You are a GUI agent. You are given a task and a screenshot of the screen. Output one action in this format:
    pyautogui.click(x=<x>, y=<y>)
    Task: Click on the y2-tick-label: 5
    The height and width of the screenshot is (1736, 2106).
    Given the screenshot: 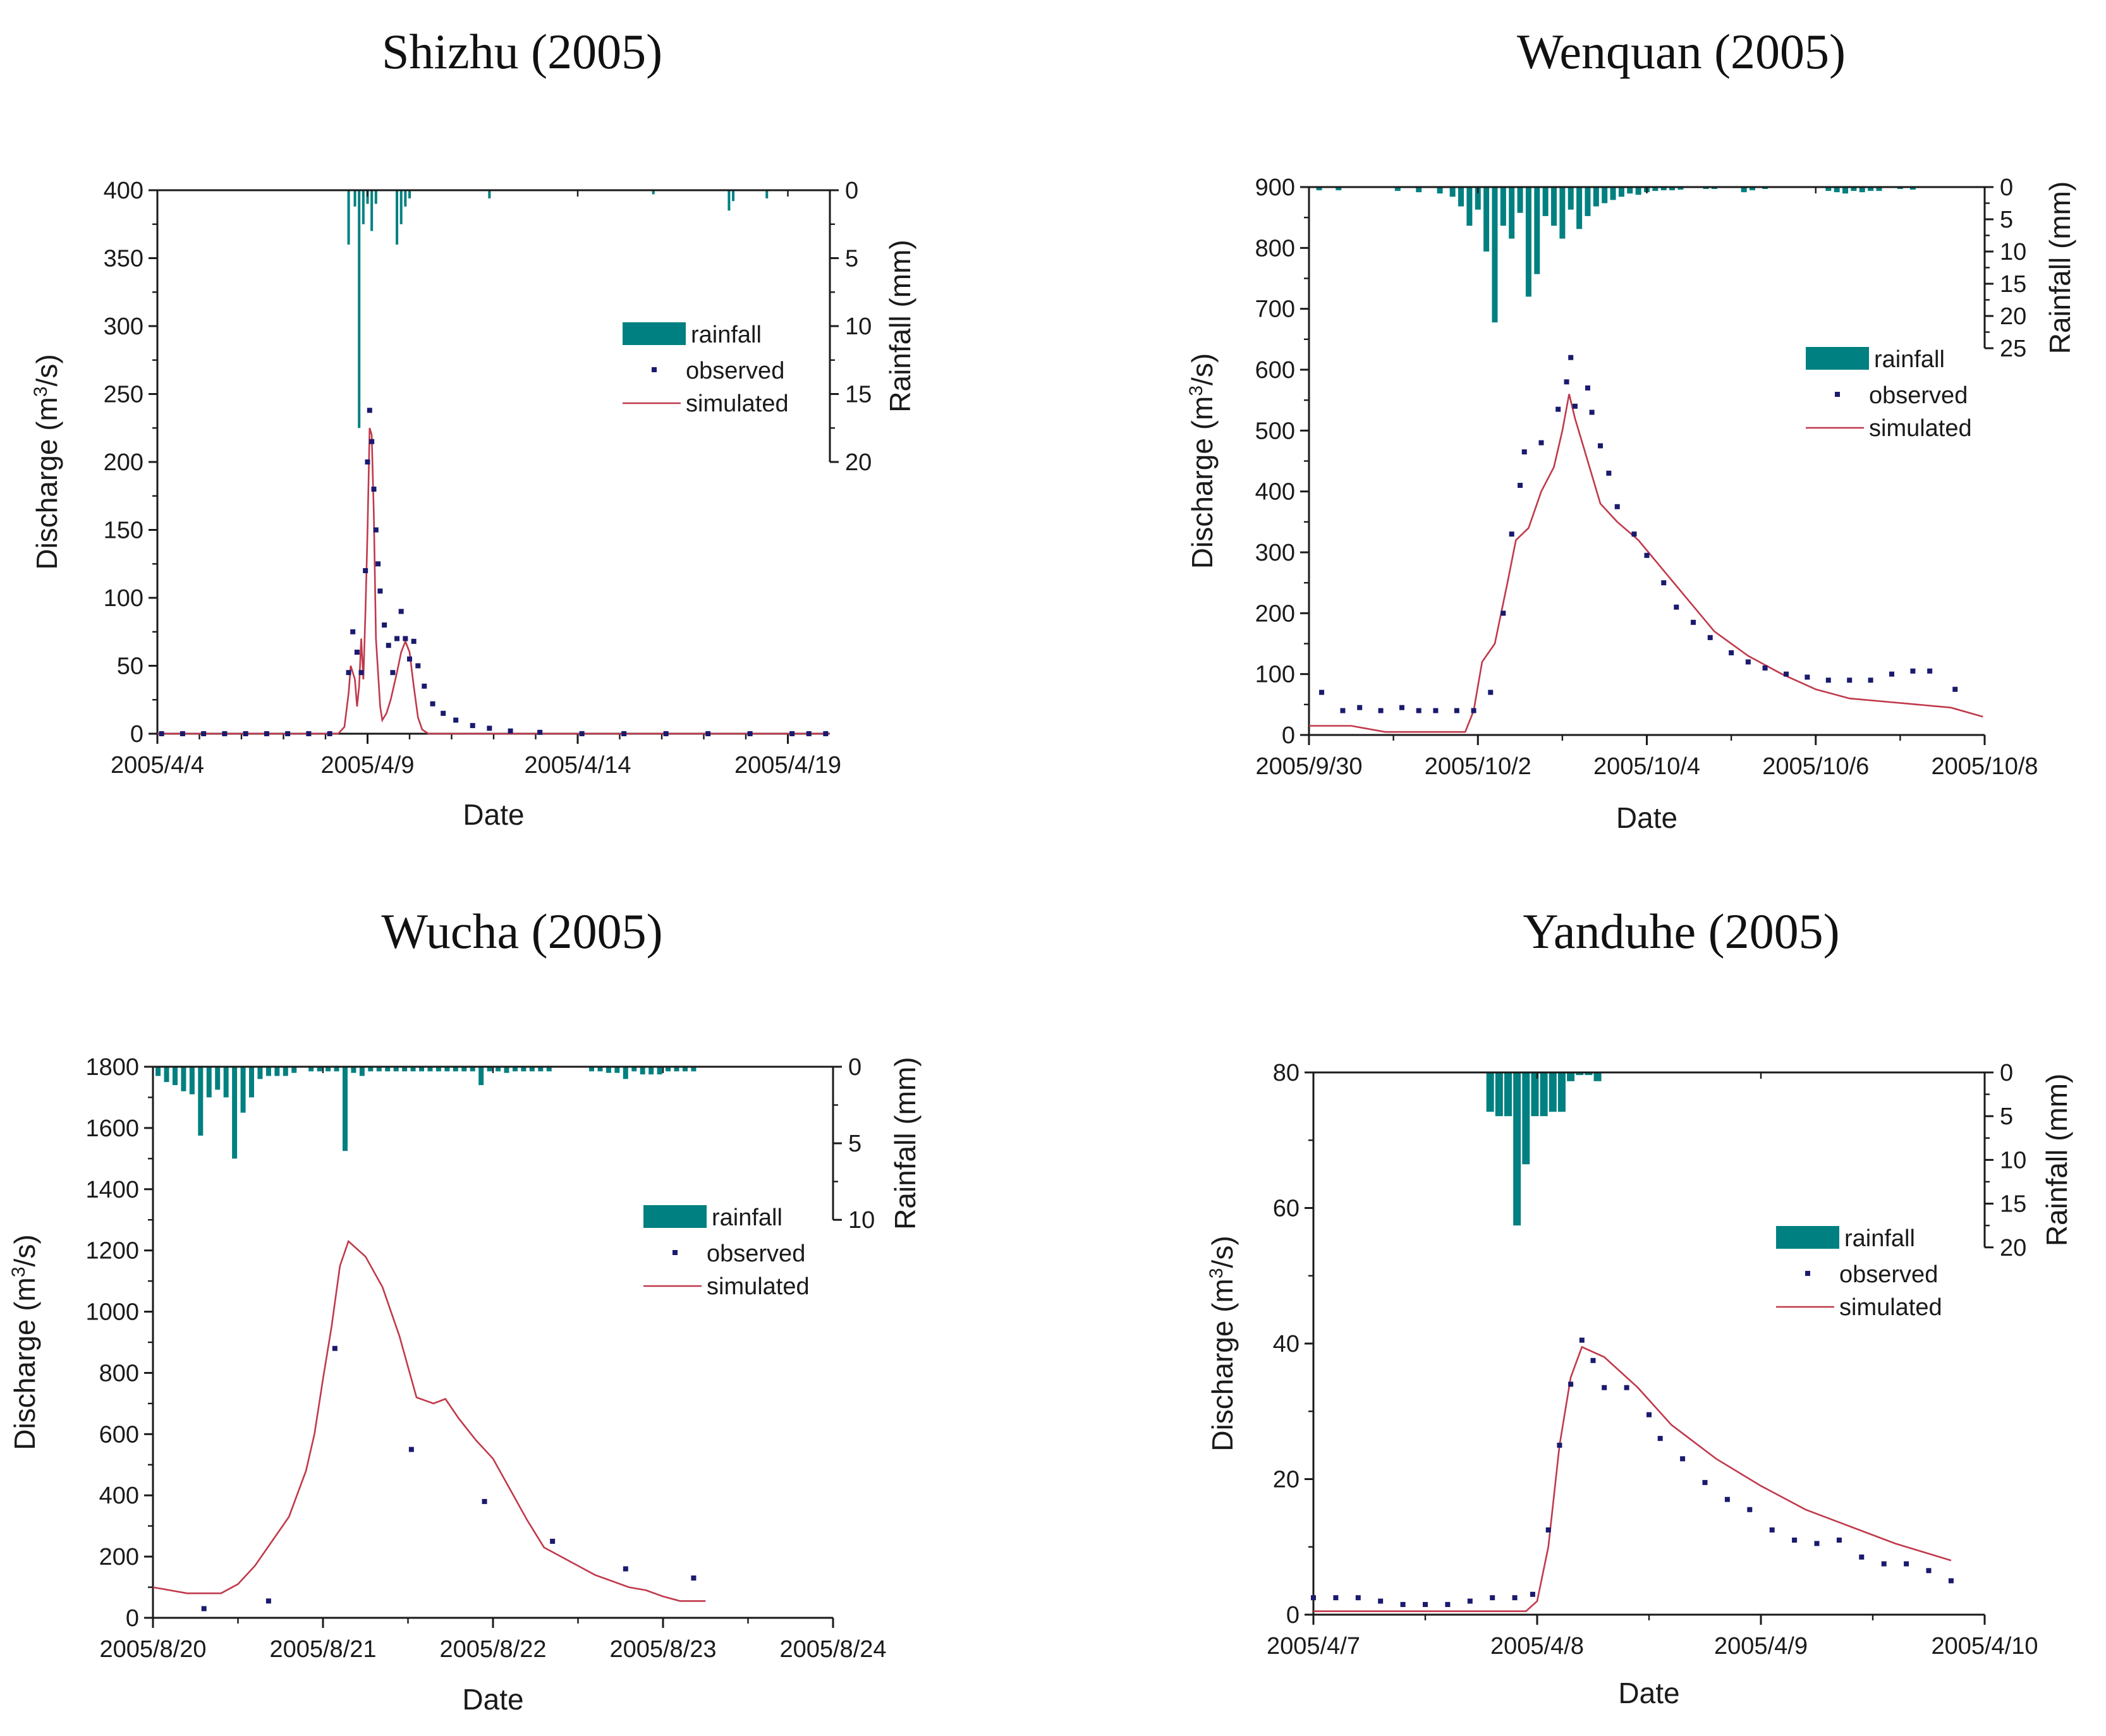 What is the action you would take?
    pyautogui.click(x=851, y=259)
    